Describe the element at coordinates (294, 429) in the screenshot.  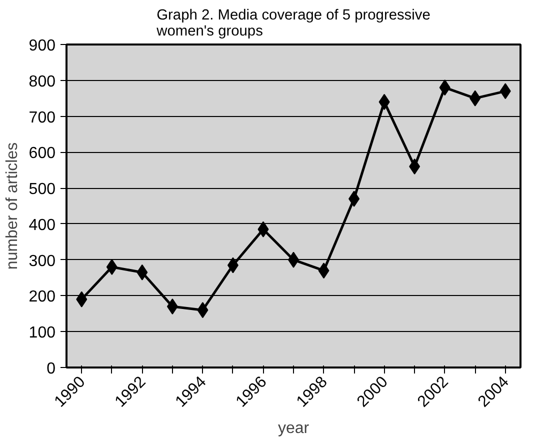
I see `x-axis-title: year` at that location.